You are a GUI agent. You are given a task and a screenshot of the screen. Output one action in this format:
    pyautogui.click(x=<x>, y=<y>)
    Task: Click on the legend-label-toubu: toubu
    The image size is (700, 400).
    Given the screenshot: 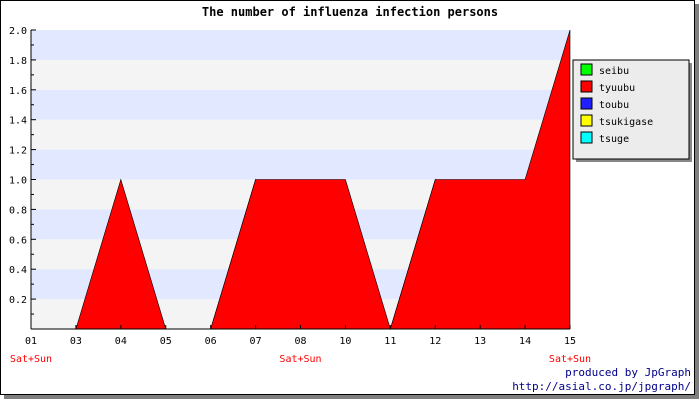 What is the action you would take?
    pyautogui.click(x=614, y=105)
    